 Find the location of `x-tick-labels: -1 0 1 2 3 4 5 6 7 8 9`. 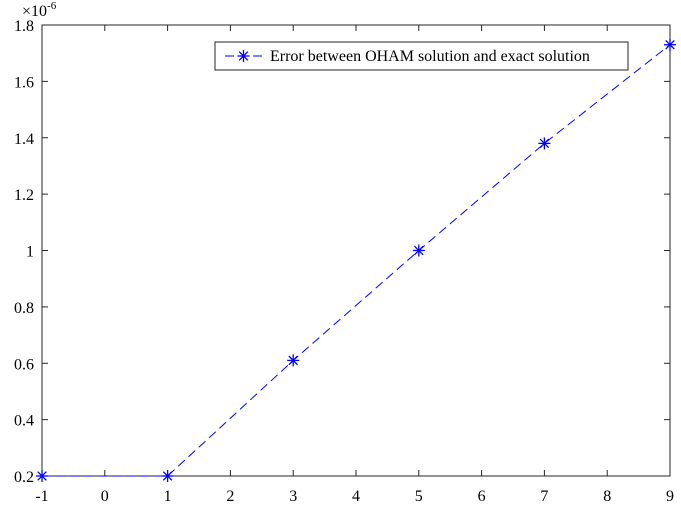

x-tick-labels: -1 0 1 2 3 4 5 6 7 8 9 is located at coordinates (354, 496).